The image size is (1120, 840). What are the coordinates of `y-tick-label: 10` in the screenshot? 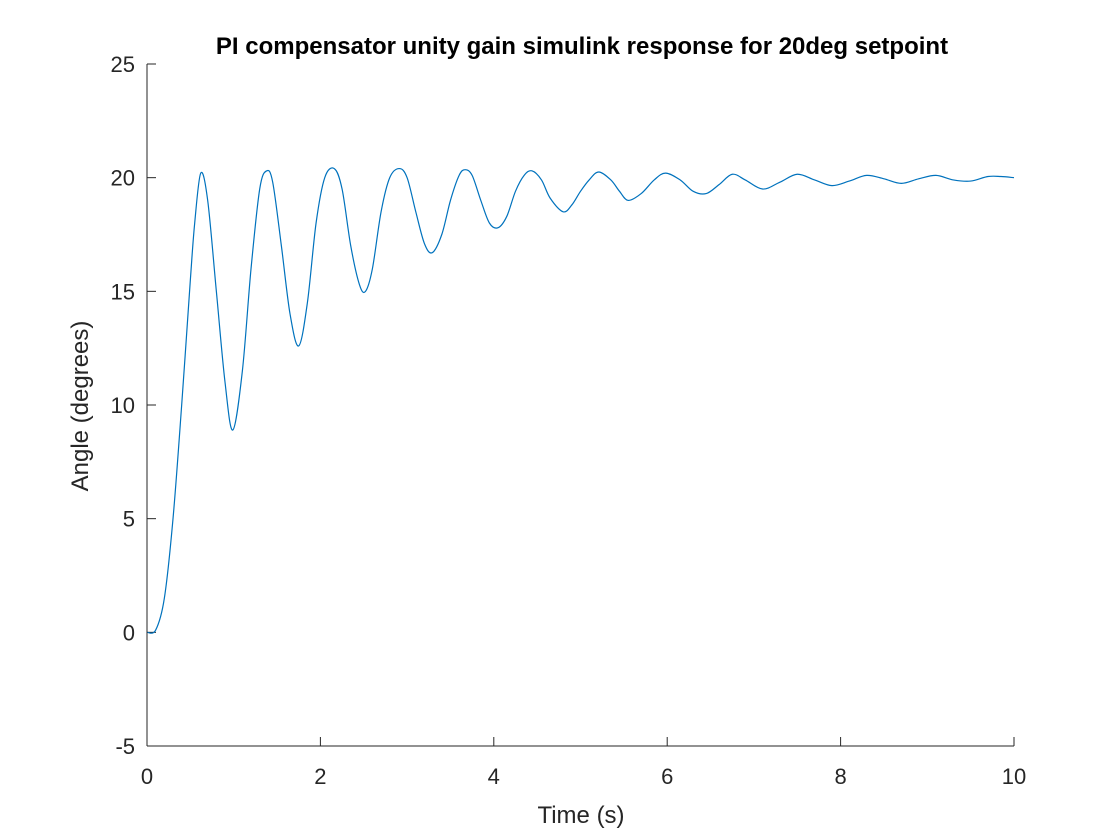 It's located at (123, 405).